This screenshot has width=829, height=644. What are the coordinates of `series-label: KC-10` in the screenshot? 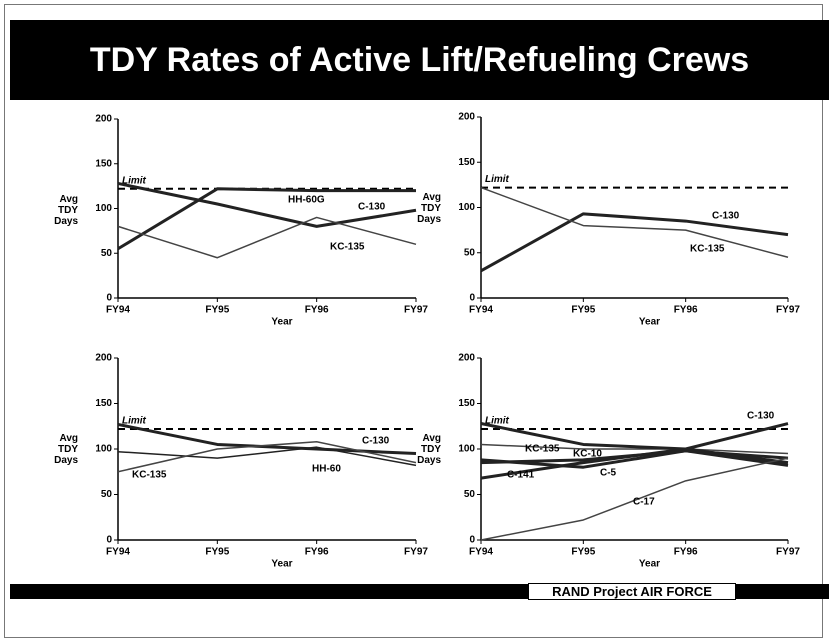 It's located at (587, 454).